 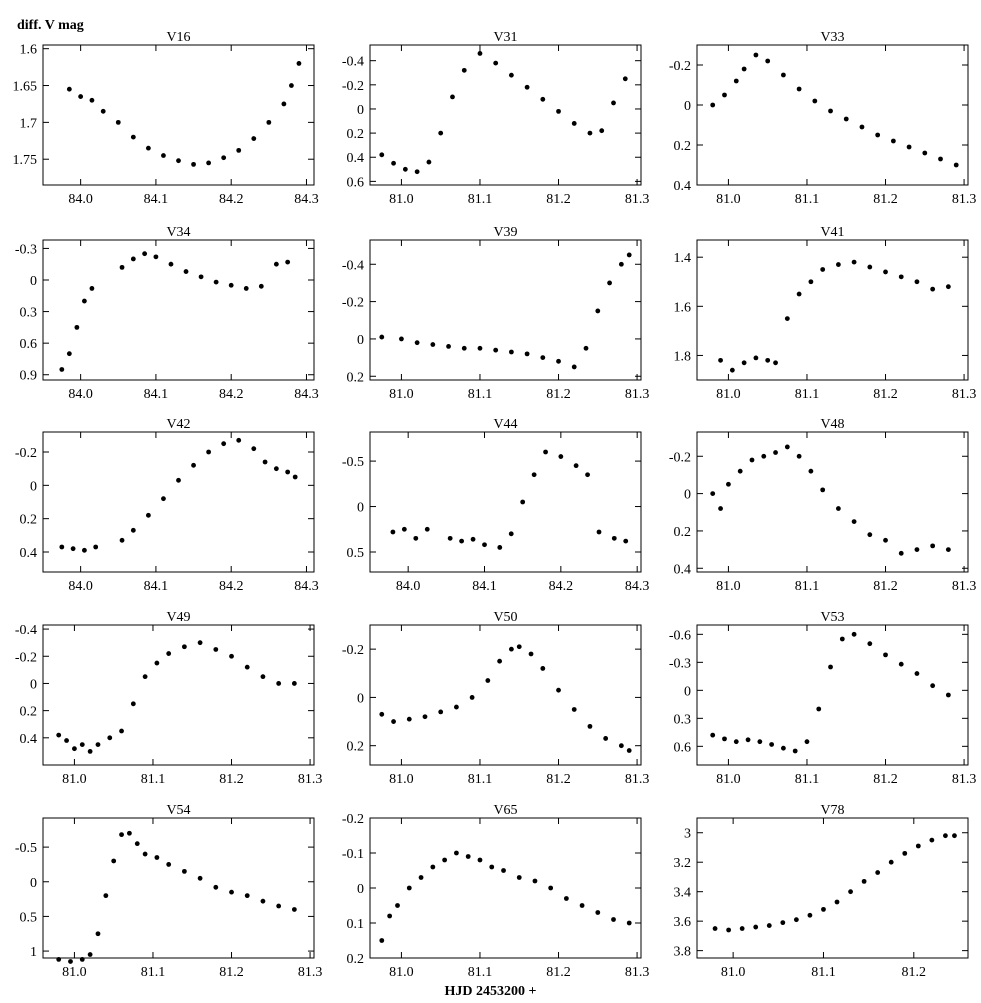 I want to click on panel-v48: V48 81.0 81.1 81.2 81.3 -0.2 0 0.2 0.4, so click(x=822, y=505).